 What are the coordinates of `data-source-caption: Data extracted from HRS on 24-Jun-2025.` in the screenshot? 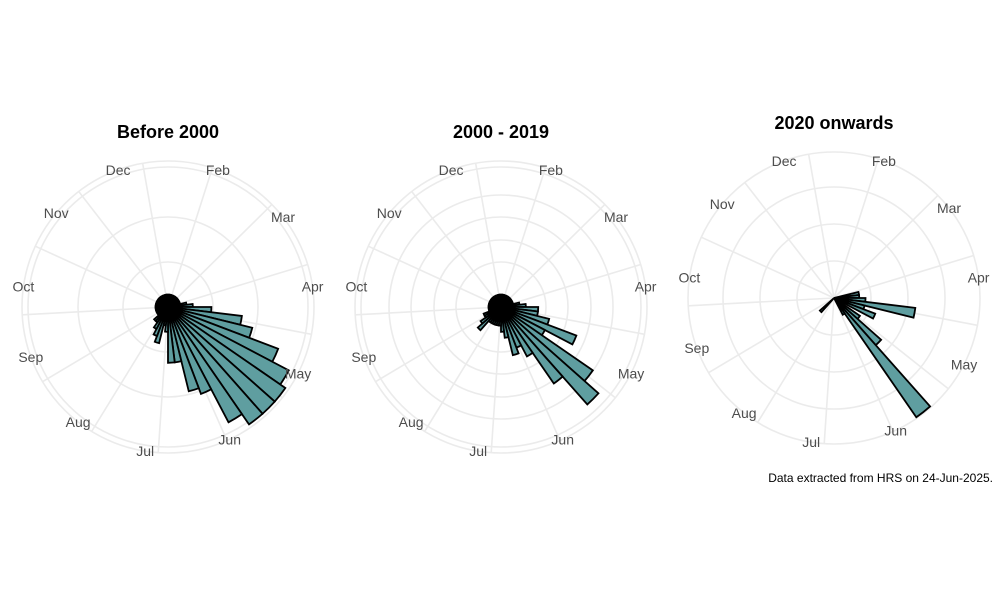 It's located at (880, 478).